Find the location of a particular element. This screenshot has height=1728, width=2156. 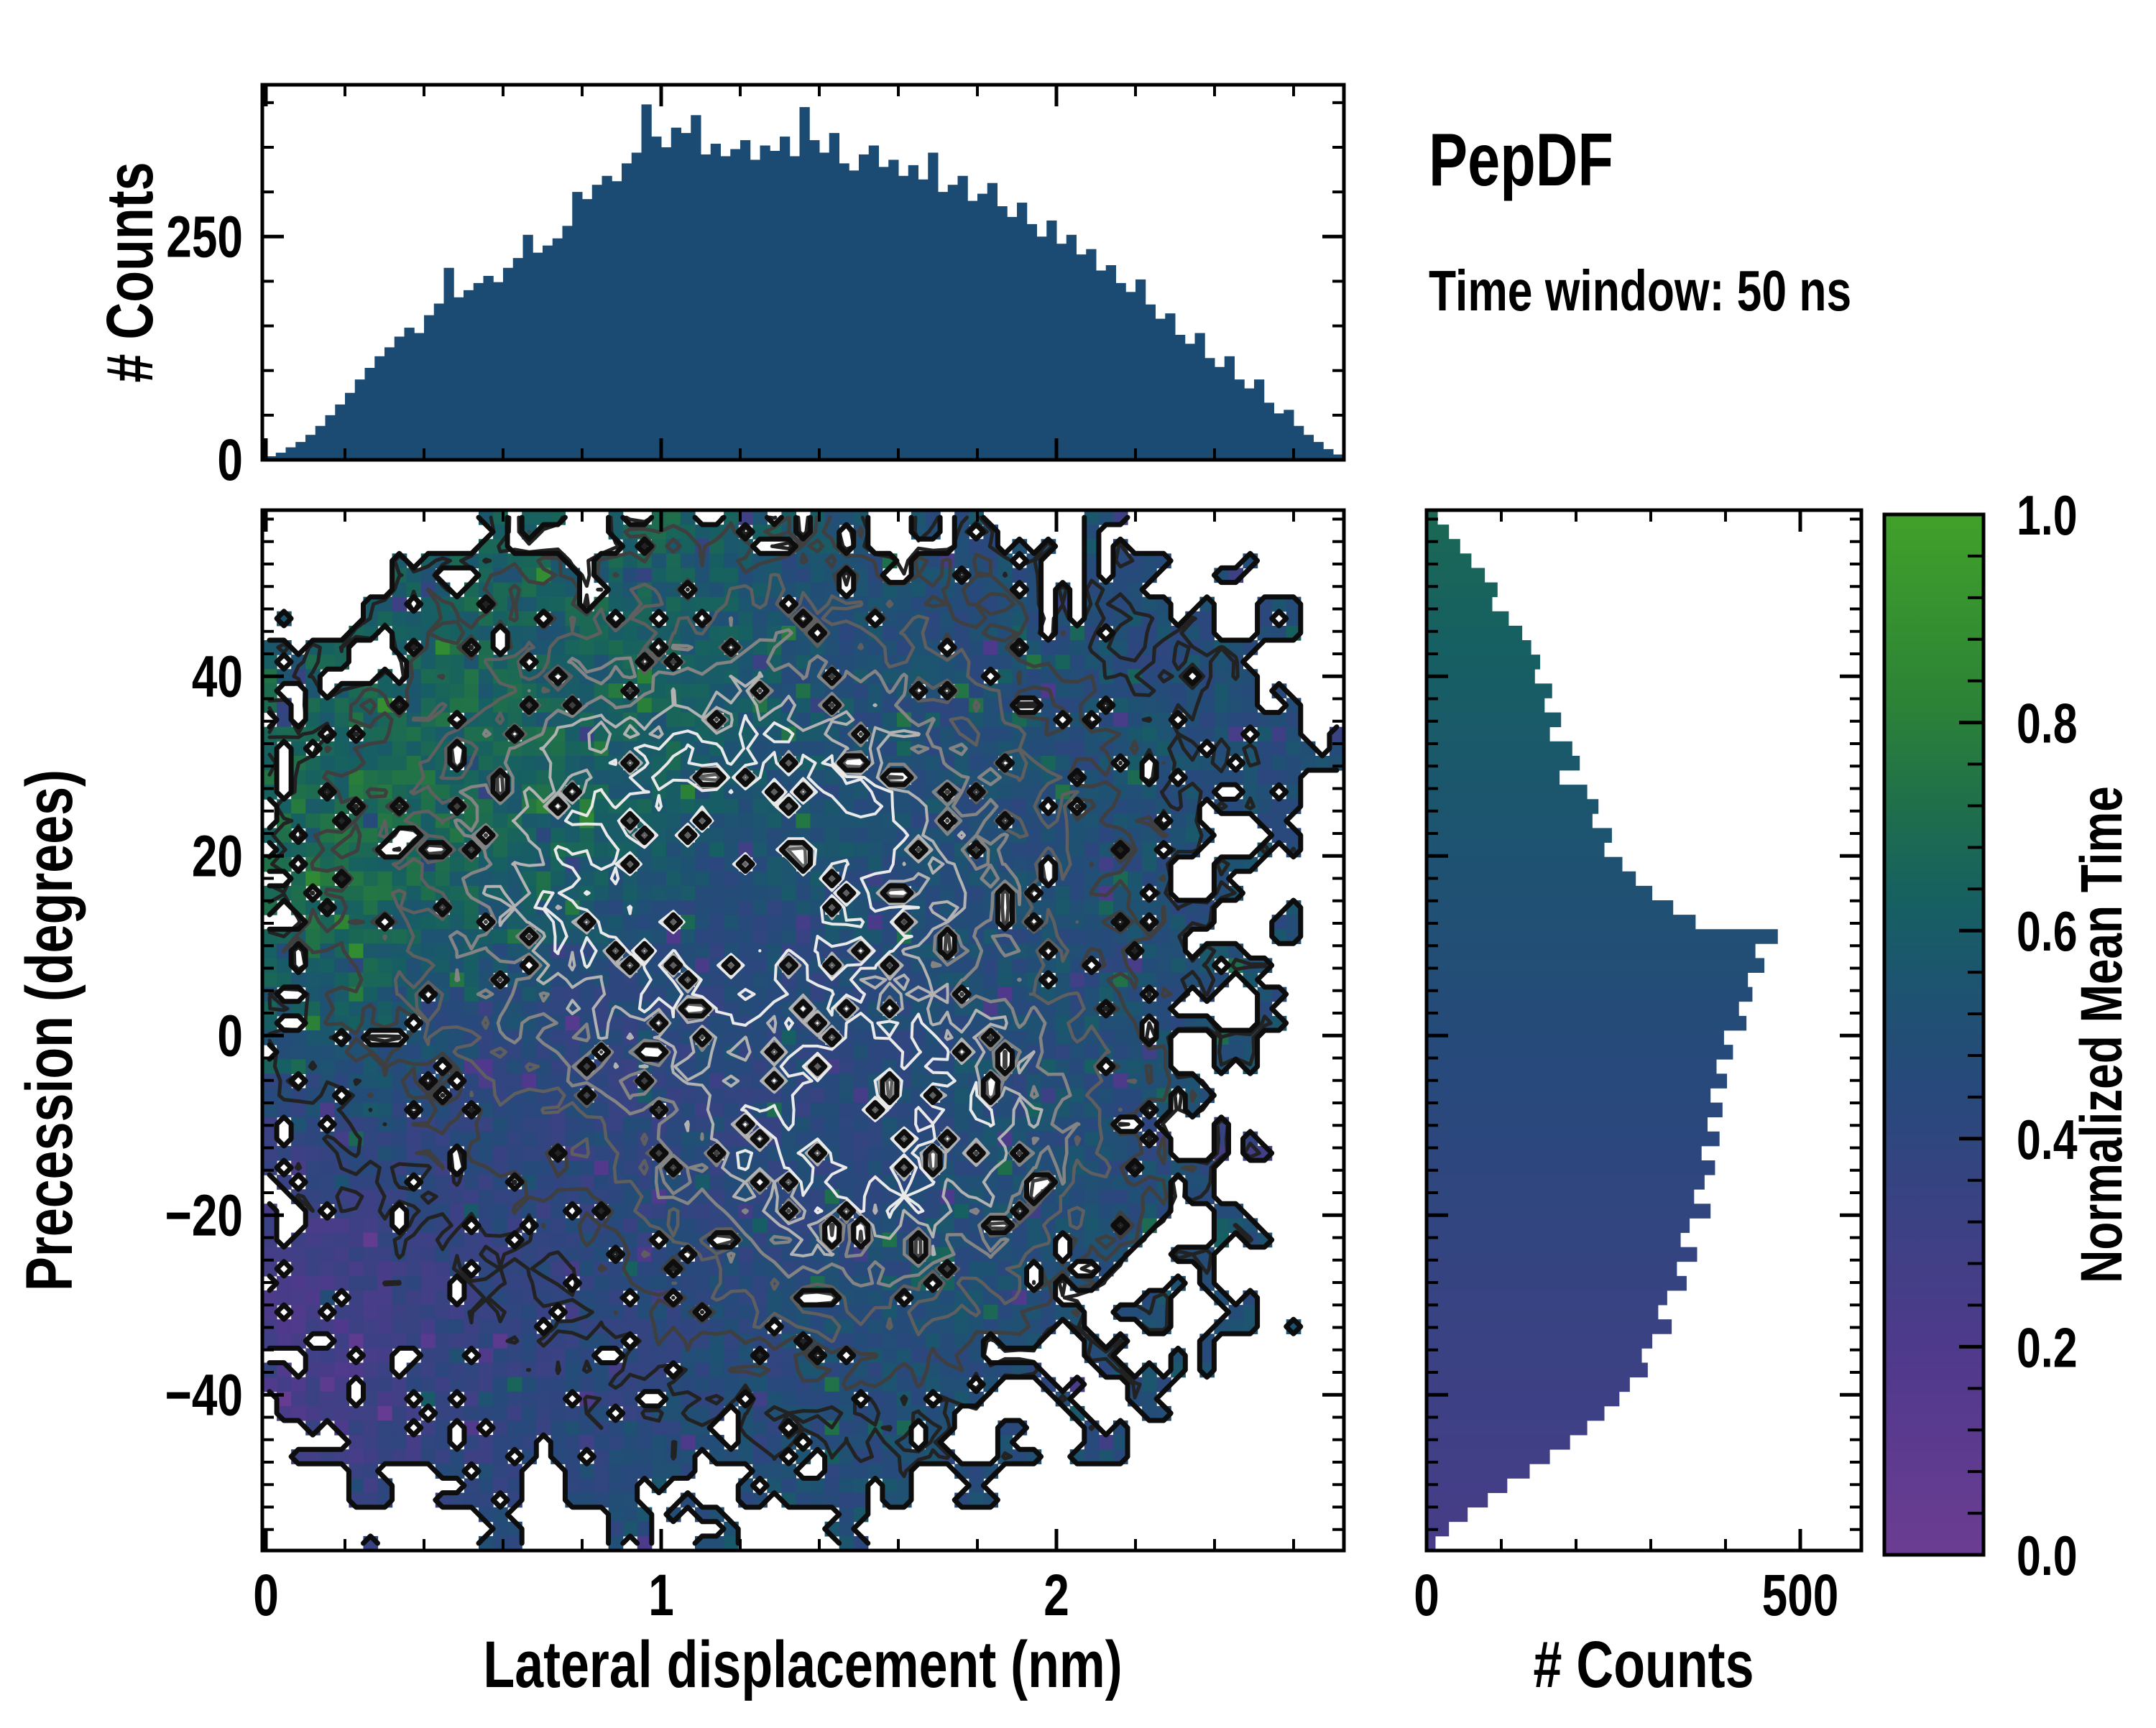

tick-label: 40 is located at coordinates (218, 676).